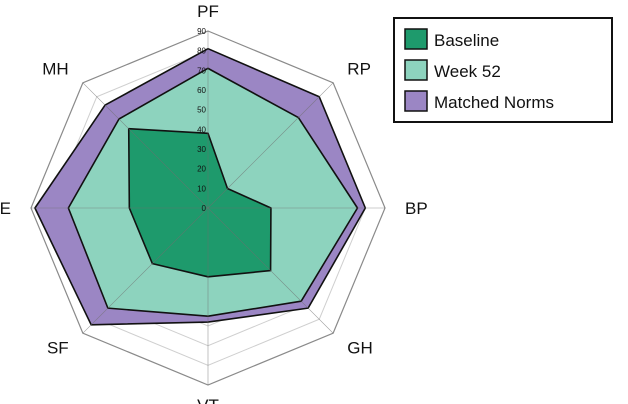  I want to click on tick-label-70: 70, so click(201, 70).